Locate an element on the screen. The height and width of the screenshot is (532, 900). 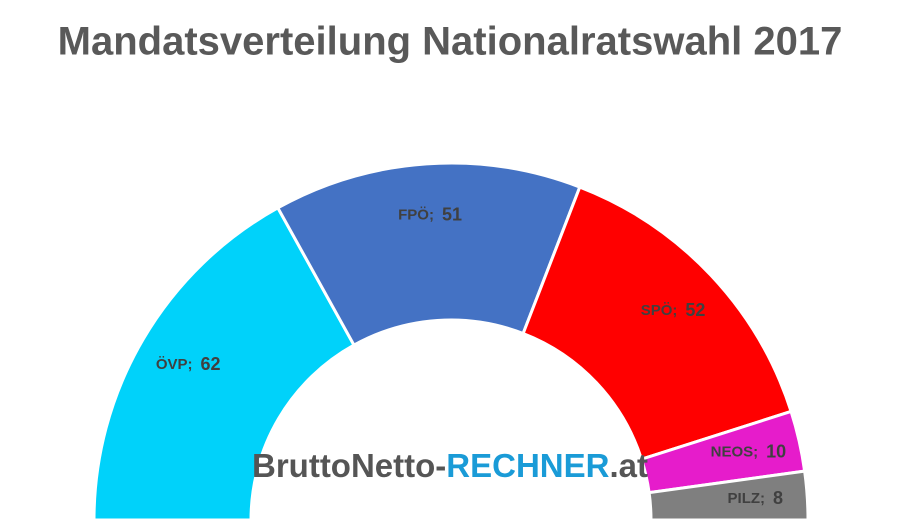
data-label: FPÖ; 51 is located at coordinates (430, 214).